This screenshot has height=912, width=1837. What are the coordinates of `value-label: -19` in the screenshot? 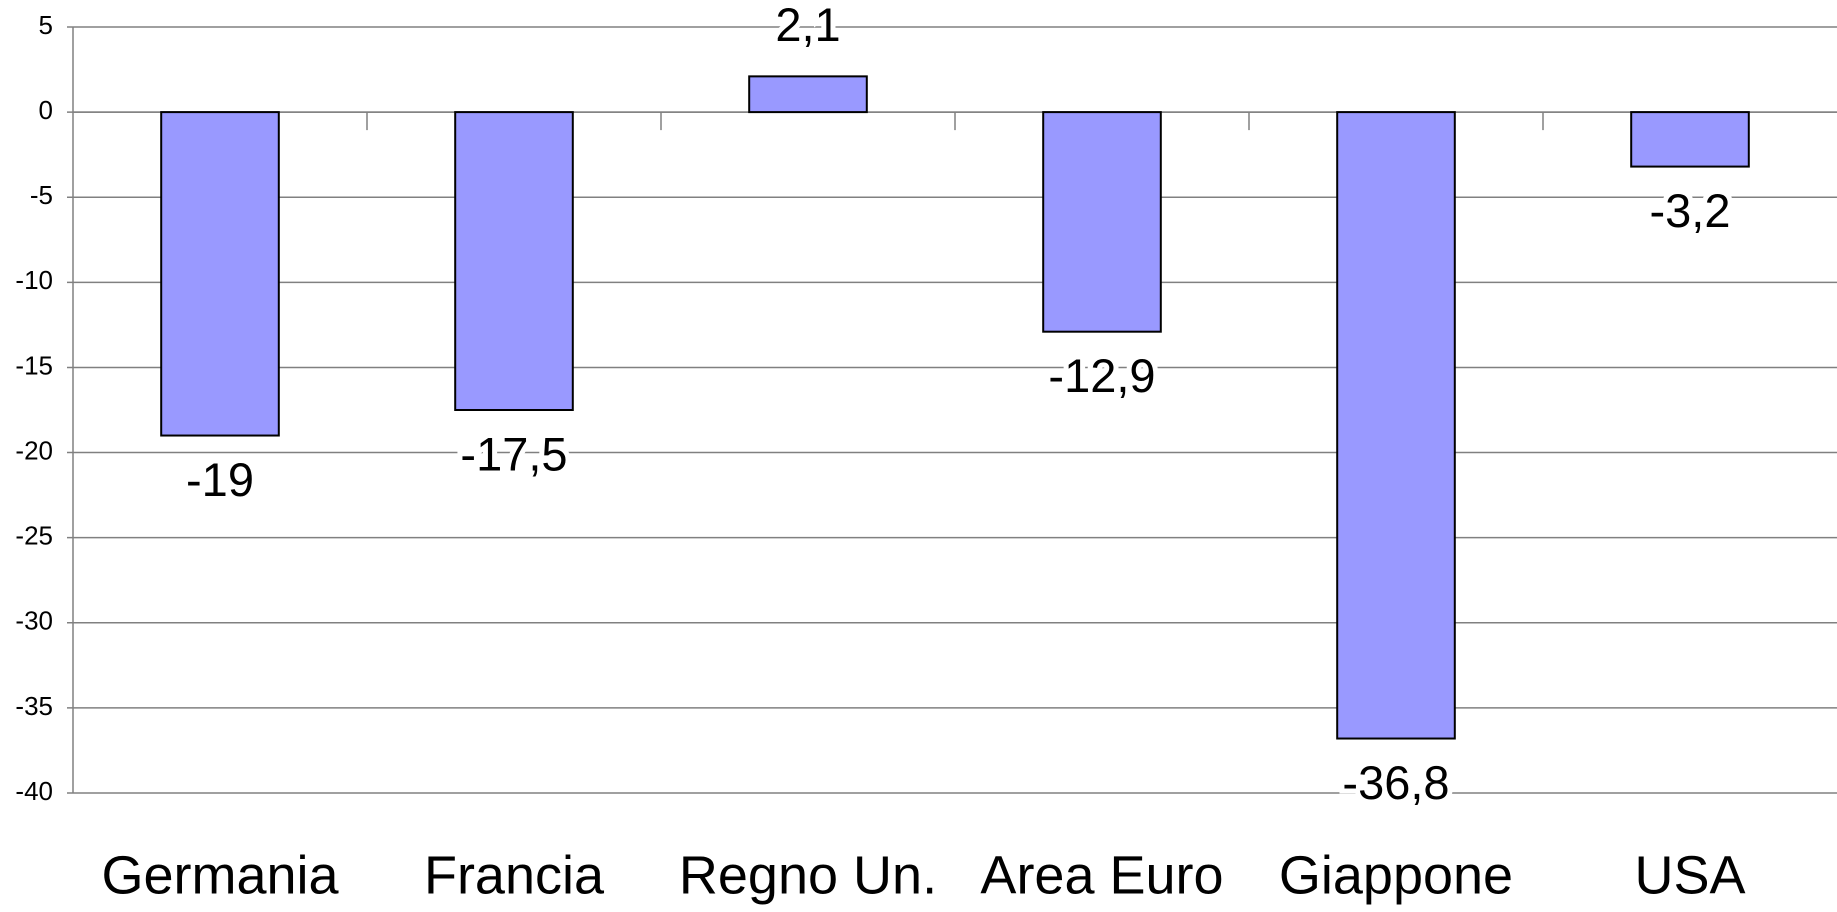 It's located at (220, 479).